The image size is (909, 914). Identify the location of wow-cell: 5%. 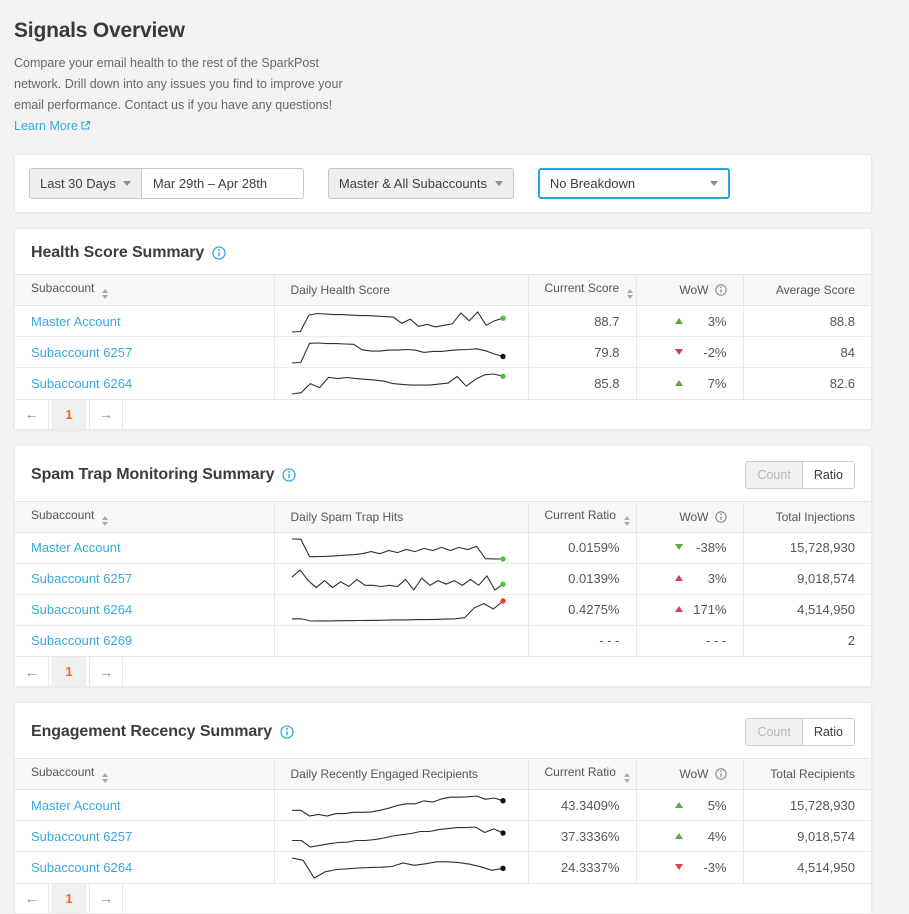
(689, 805).